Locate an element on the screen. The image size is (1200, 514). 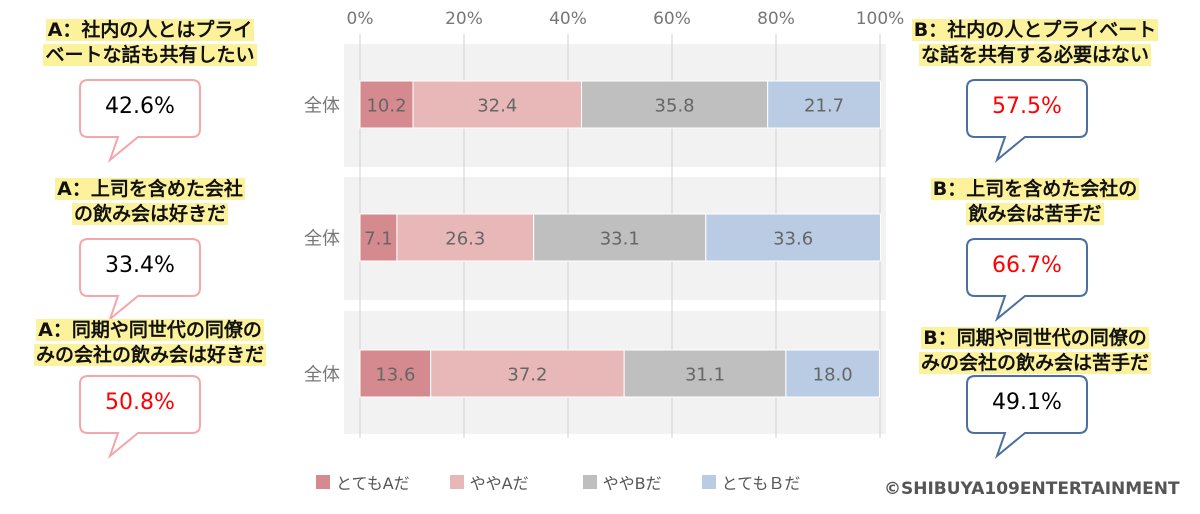
right-question-line: B：同期や同世代の同僚の is located at coordinates (1035, 338).